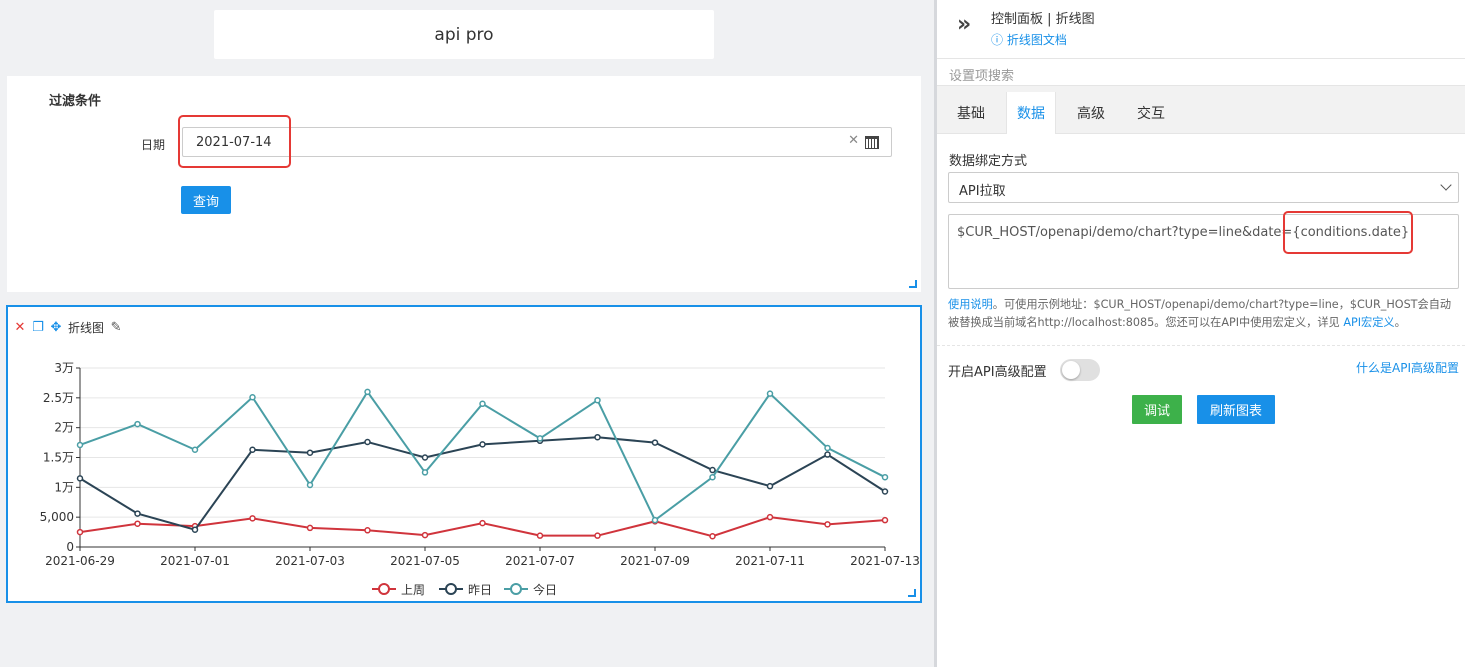  I want to click on y-tick-label: 2.5万, so click(58, 398).